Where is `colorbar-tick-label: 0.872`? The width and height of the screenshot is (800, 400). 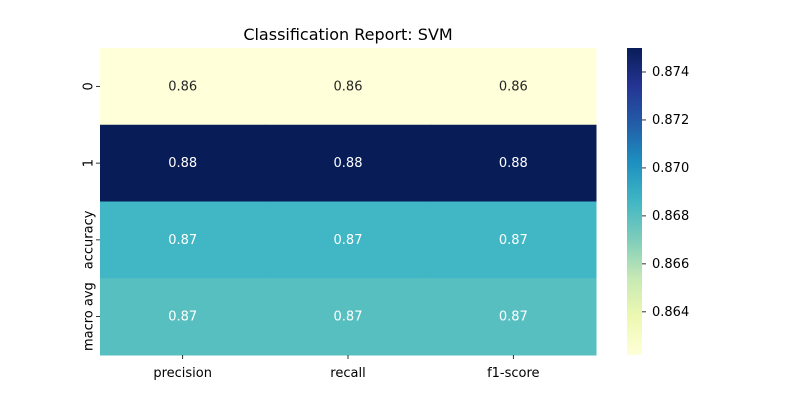 colorbar-tick-label: 0.872 is located at coordinates (670, 120).